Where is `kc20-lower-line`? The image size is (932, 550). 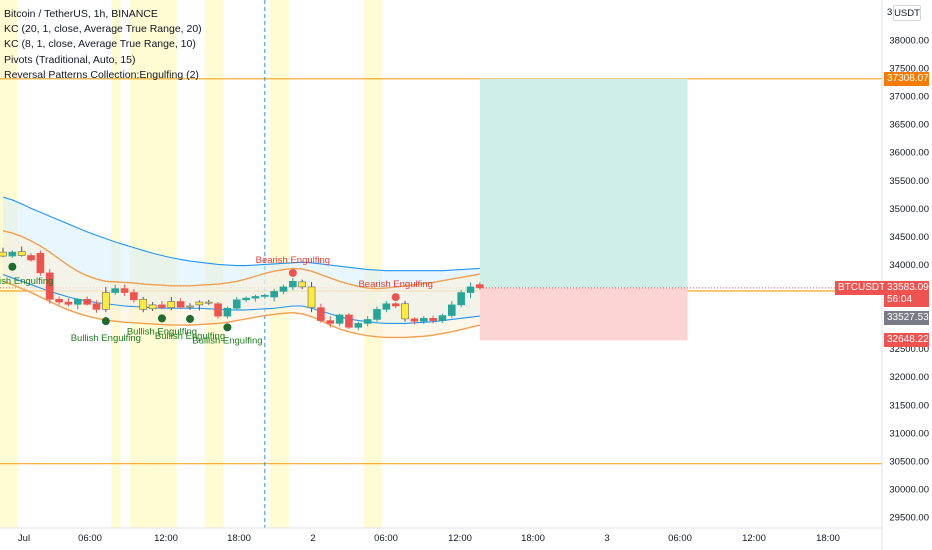
kc20-lower-line is located at coordinates (241, 299).